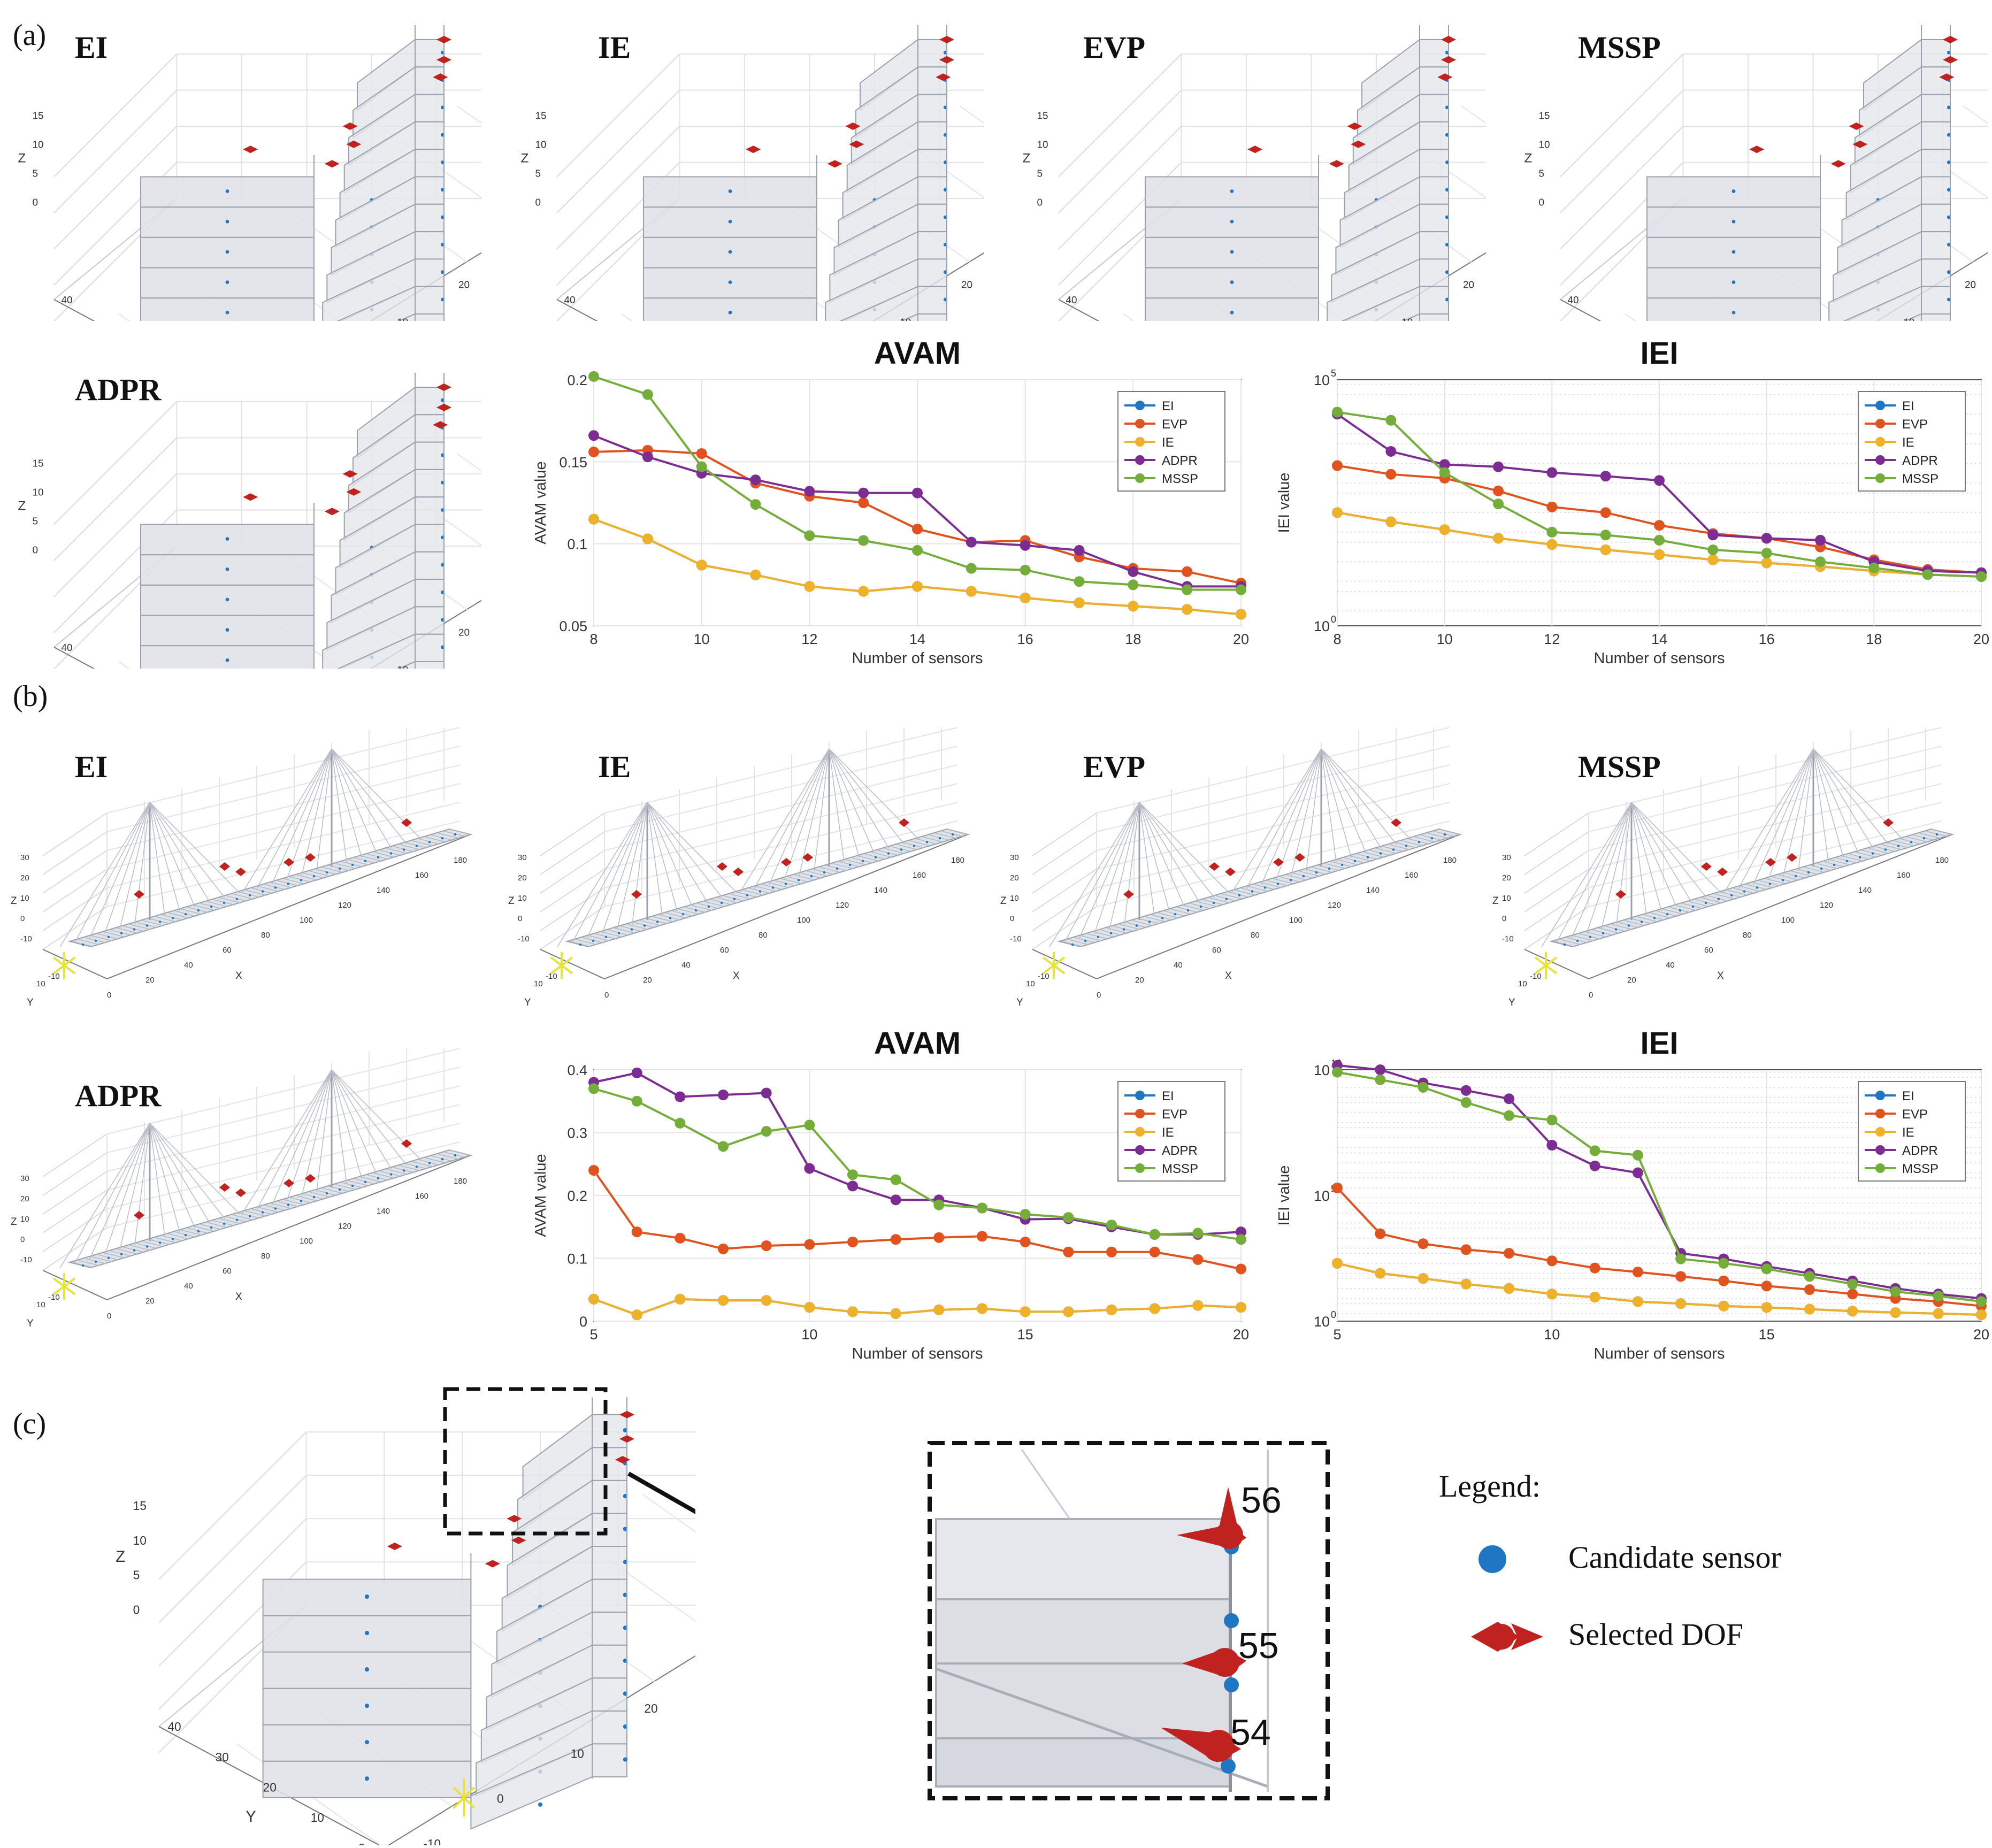 This screenshot has width=1992, height=1848. I want to click on legend-selected-swatch, so click(1507, 1637).